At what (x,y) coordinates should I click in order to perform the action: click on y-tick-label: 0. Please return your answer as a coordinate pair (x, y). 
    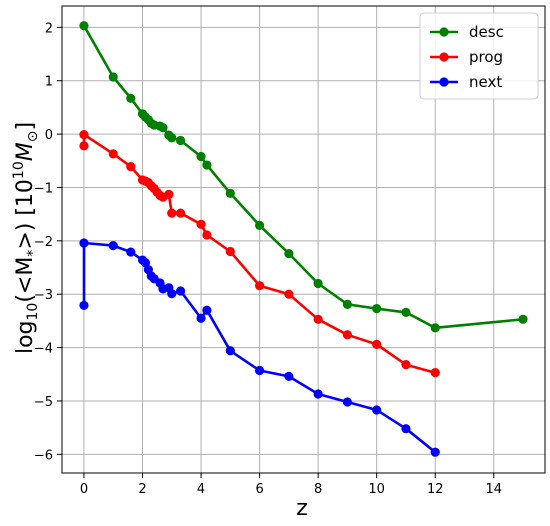
    Looking at the image, I should click on (49, 135).